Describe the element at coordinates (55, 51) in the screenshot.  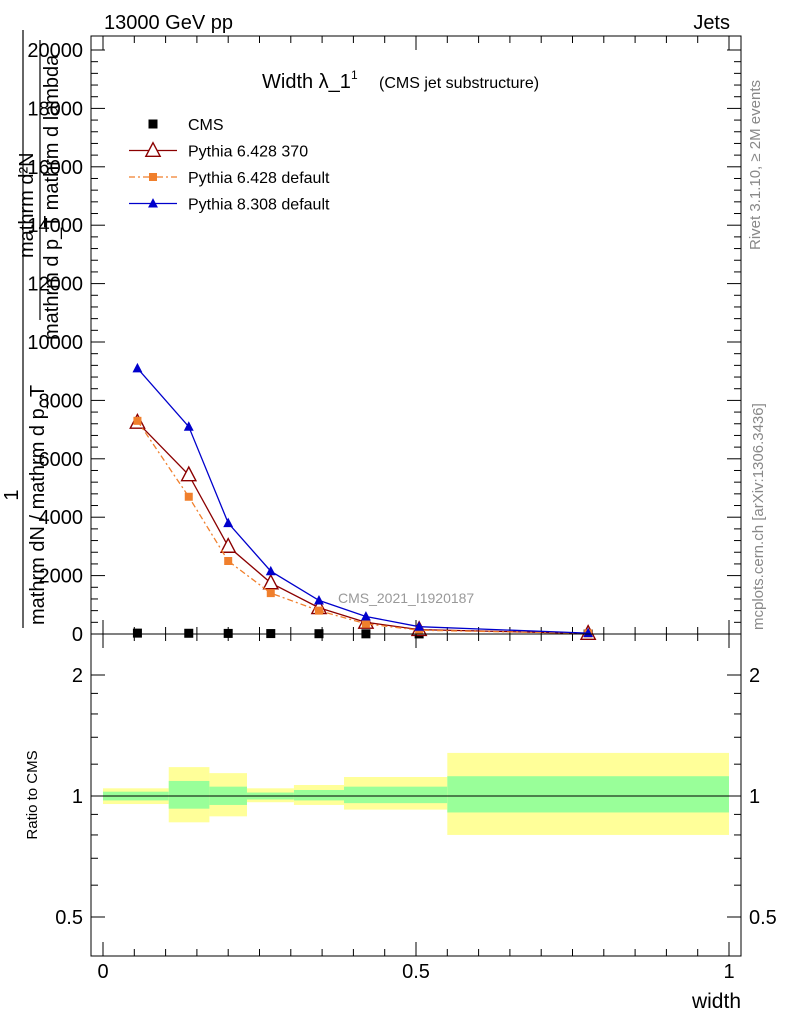
I see `main-y-tick-label: 20000` at that location.